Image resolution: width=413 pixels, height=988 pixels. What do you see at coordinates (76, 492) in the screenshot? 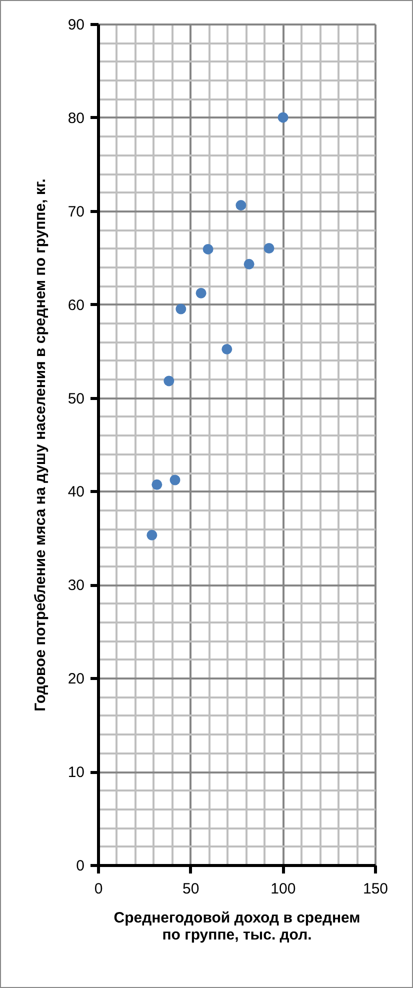
I see `y-tick-label: 40` at bounding box center [76, 492].